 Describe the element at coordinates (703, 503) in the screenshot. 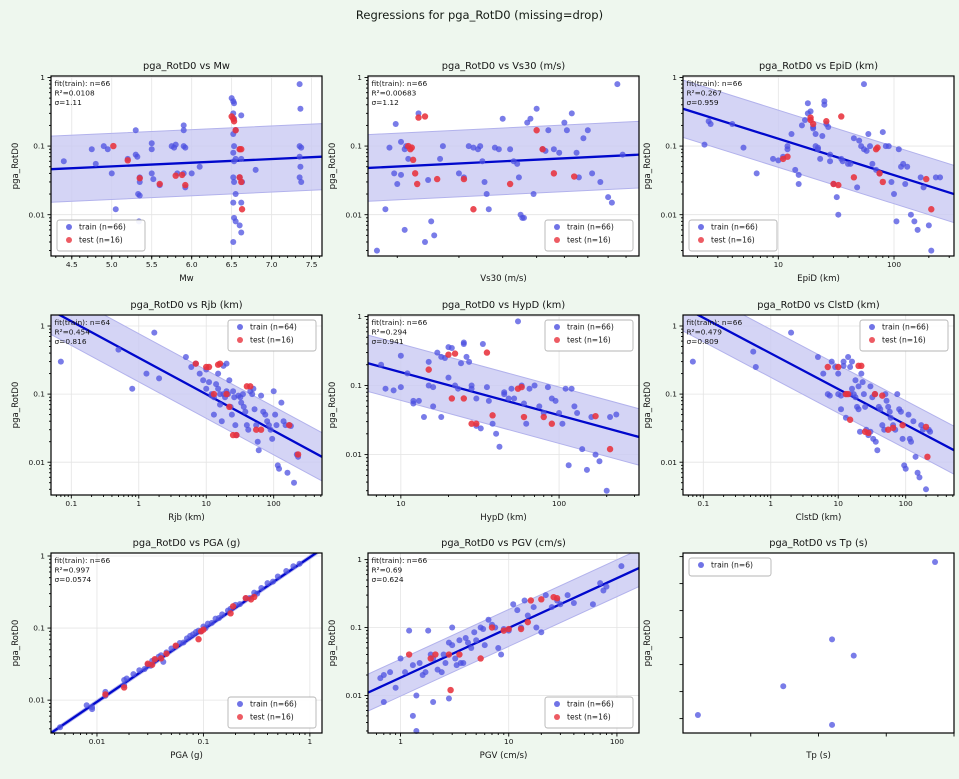

I see `x-tick-label: 0.1` at that location.